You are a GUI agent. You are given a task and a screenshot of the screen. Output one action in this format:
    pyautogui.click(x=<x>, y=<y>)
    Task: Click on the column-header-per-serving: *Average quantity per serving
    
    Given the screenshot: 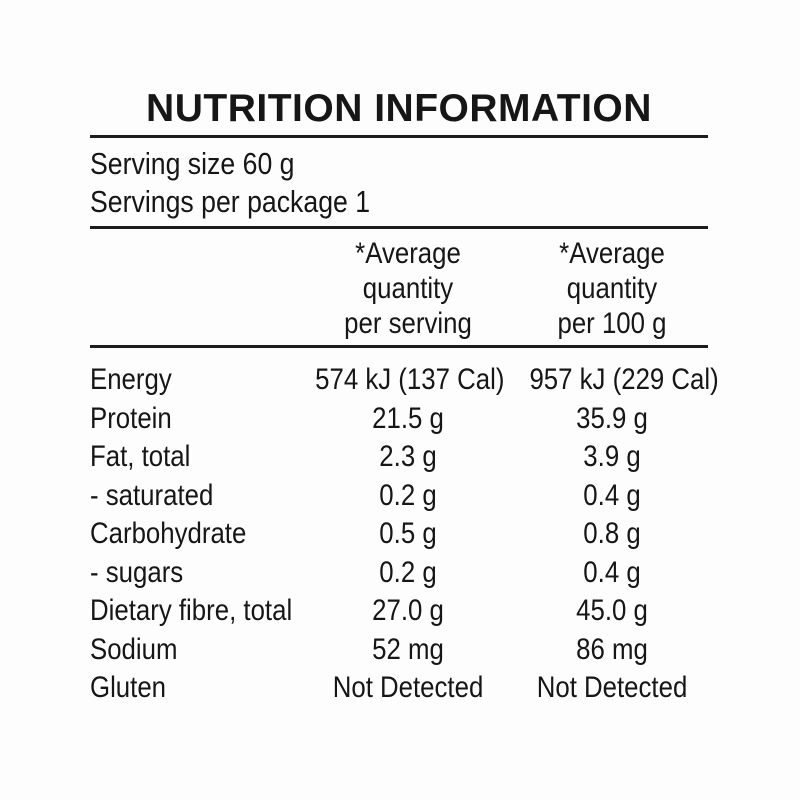 What is the action you would take?
    pyautogui.click(x=408, y=288)
    